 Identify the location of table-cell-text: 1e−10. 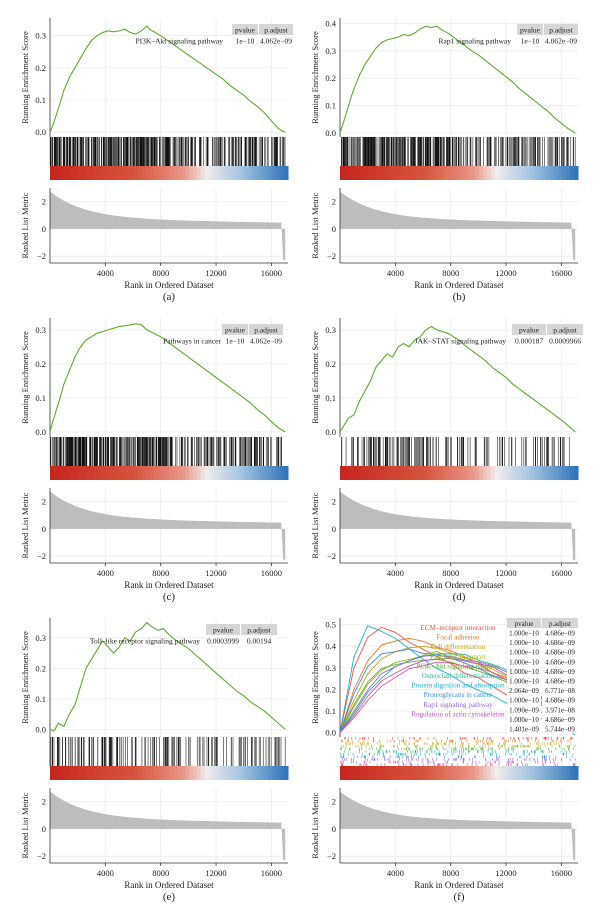
(235, 340).